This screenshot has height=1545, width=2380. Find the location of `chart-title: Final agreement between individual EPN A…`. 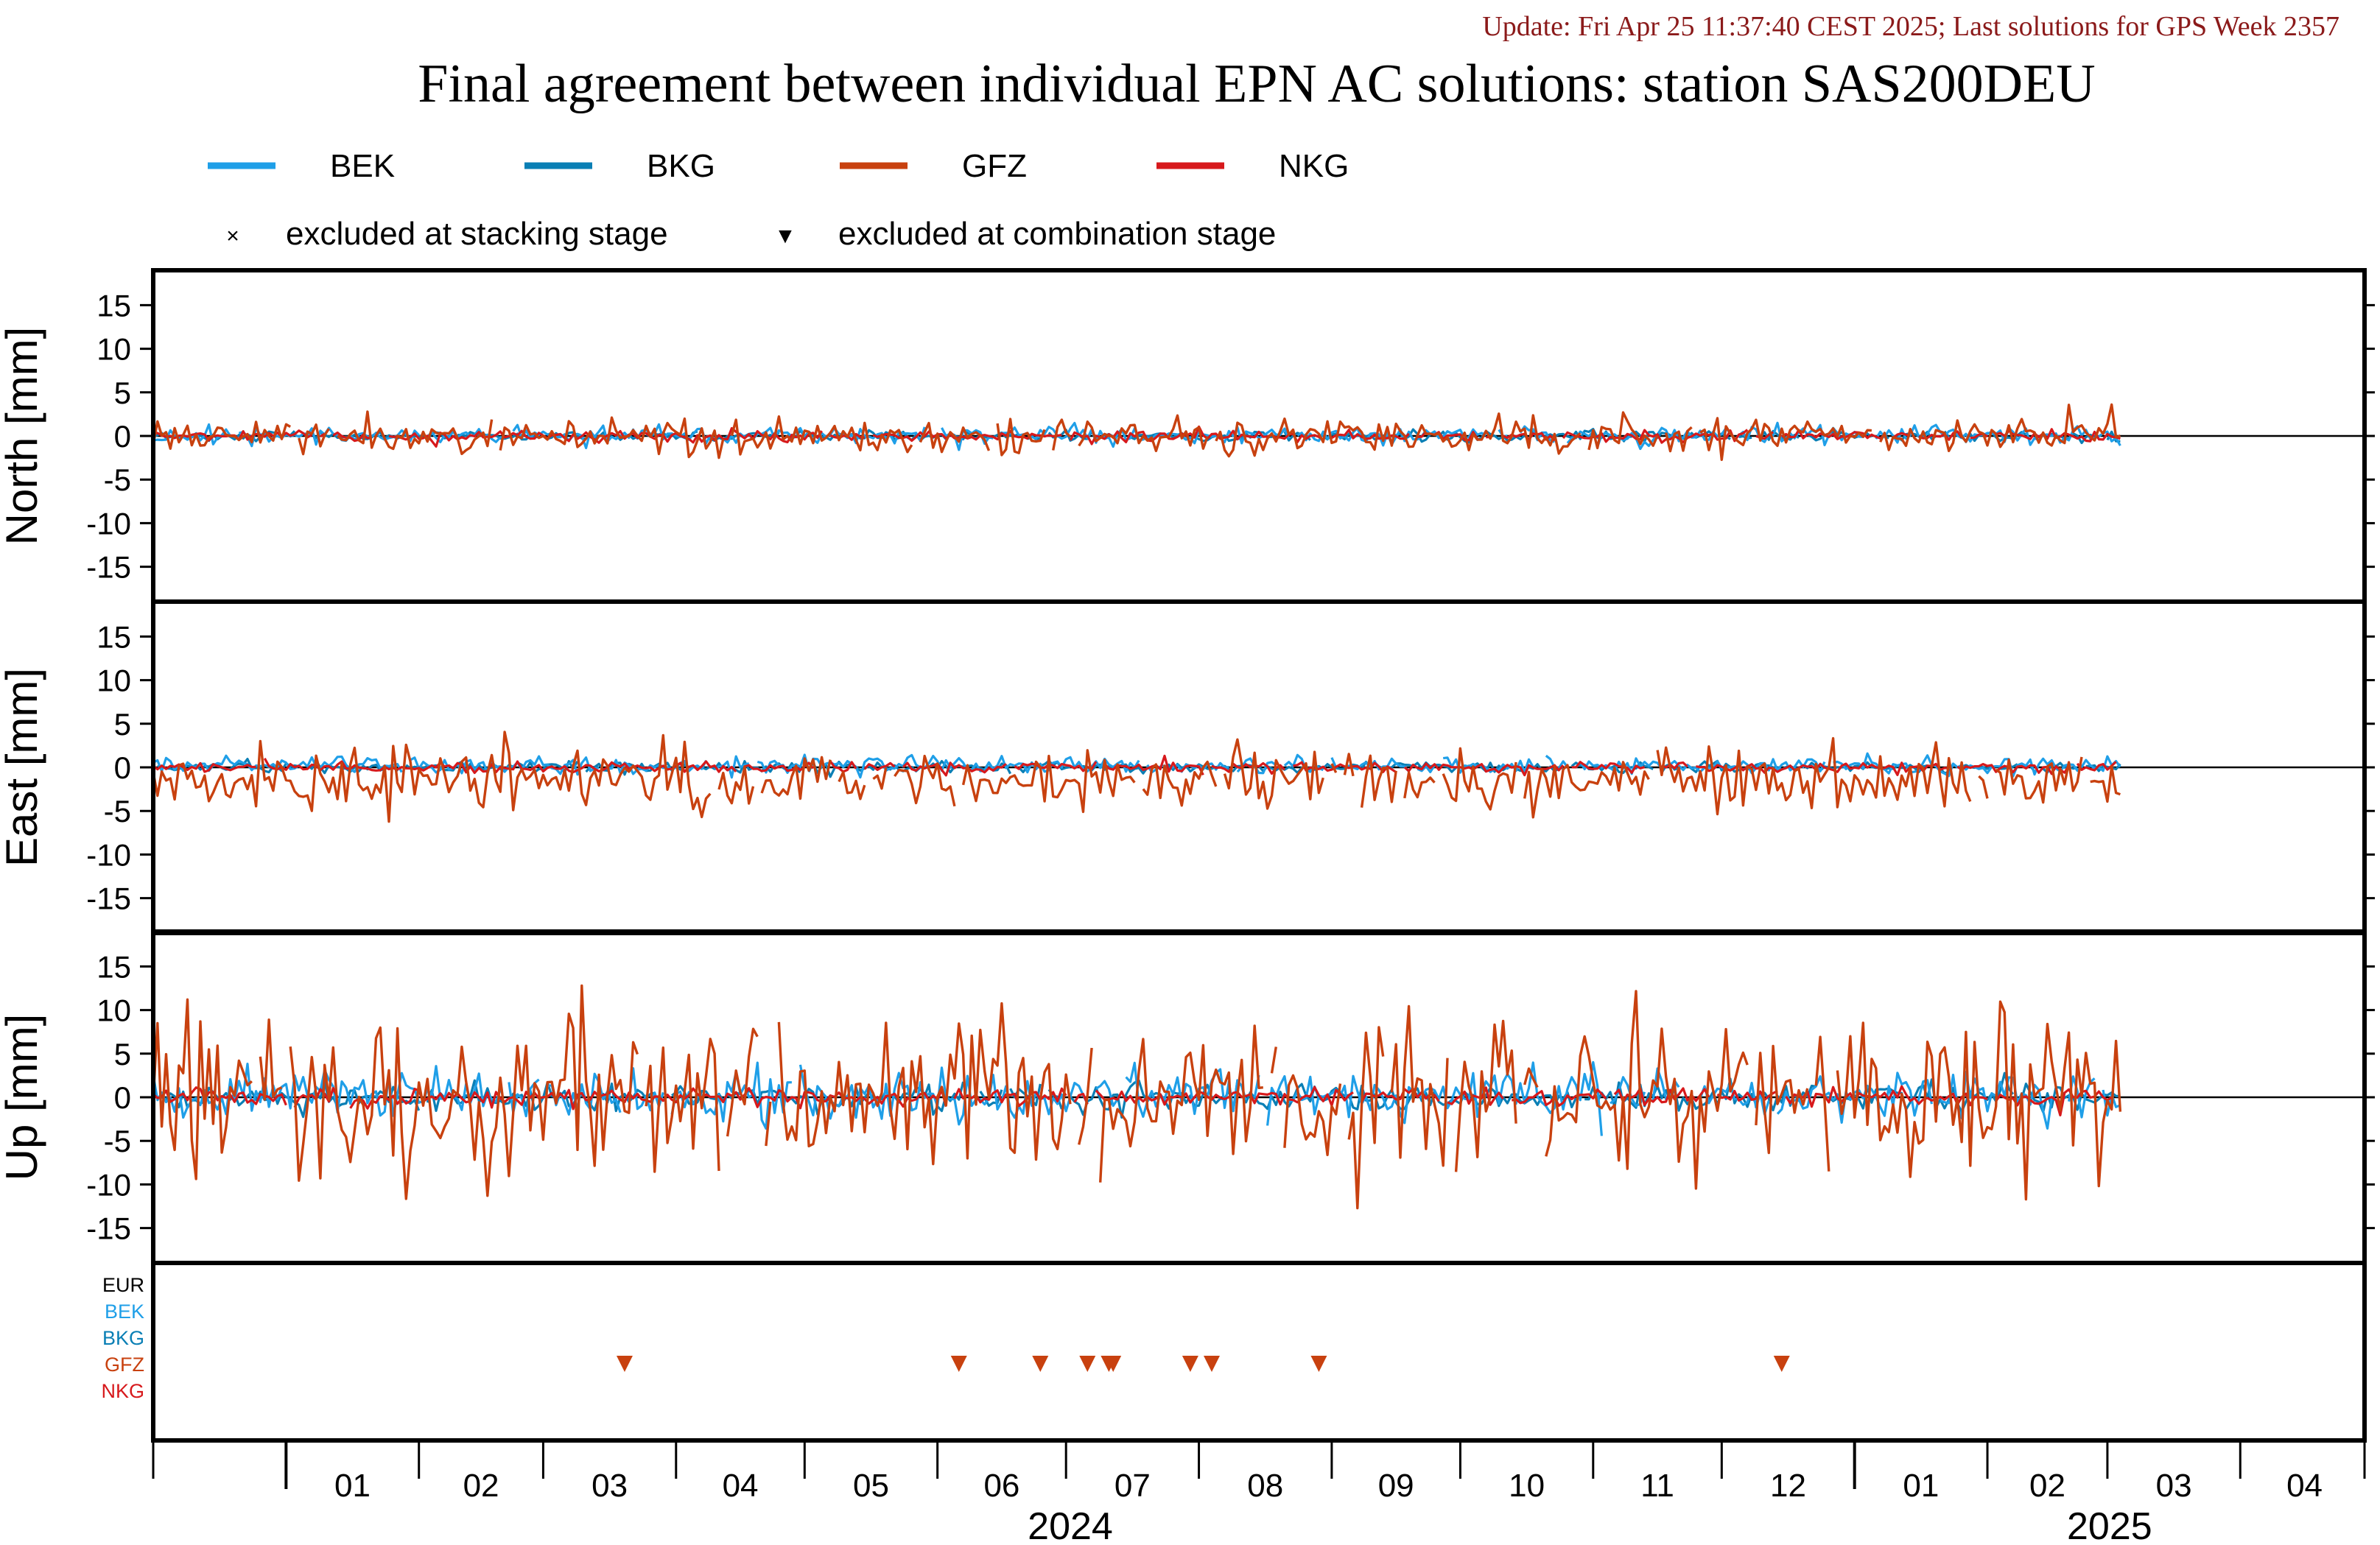

chart-title: Final agreement between individual EPN A… is located at coordinates (1256, 84).